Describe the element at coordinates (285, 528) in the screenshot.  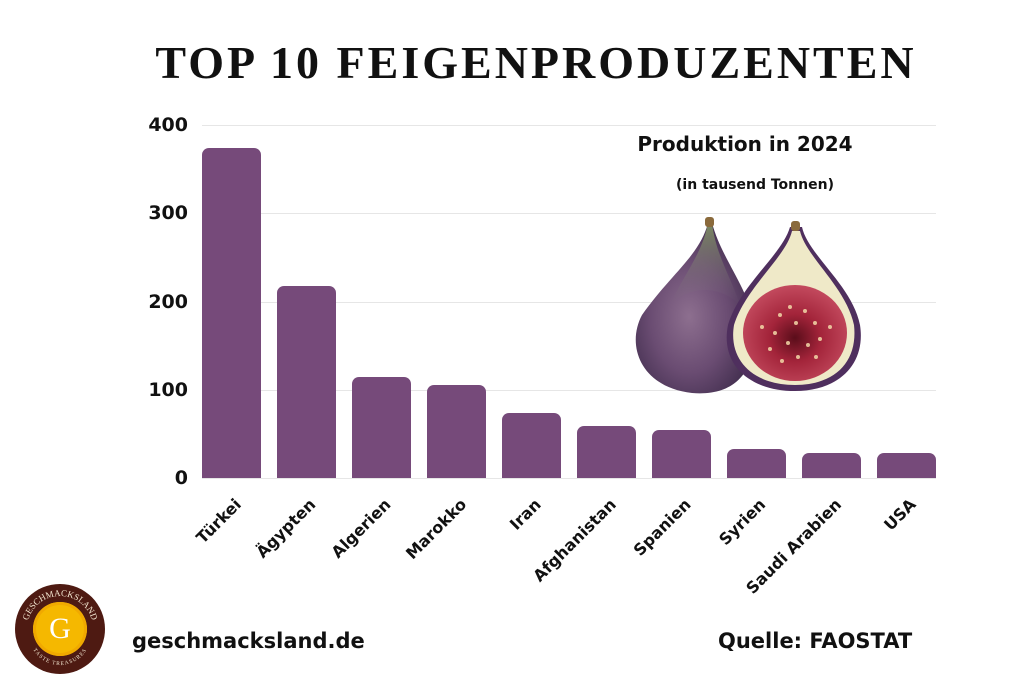
I see `x-tick-label: Ägypten` at that location.